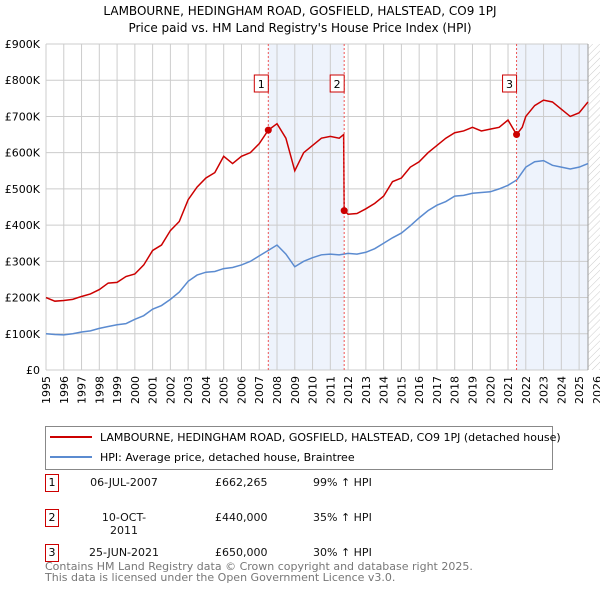 The height and width of the screenshot is (590, 600). Describe the element at coordinates (117, 390) in the screenshot. I see `x-tick-label: 1999` at that location.